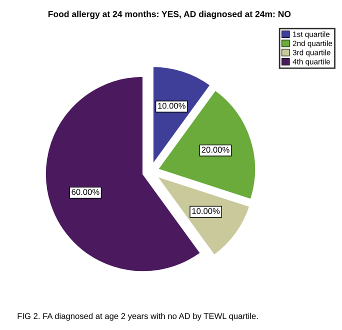  Describe the element at coordinates (86, 192) in the screenshot. I see `data-label: 60.00%` at that location.